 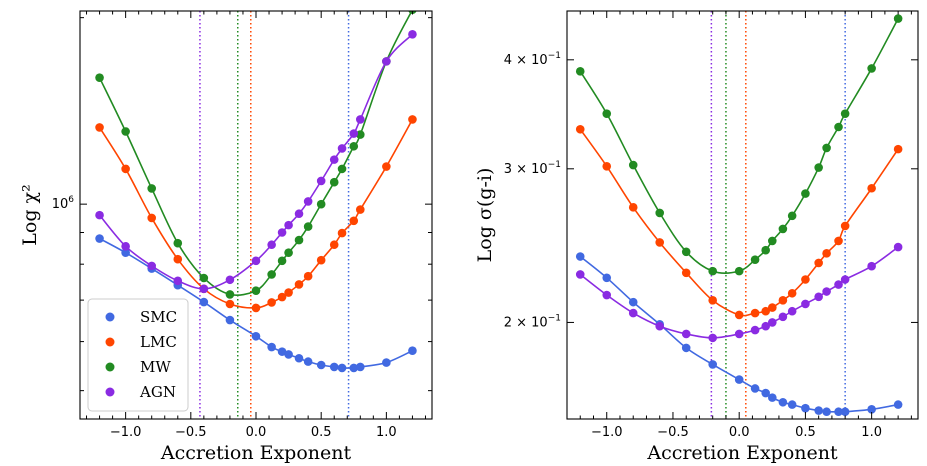 I want to click on x-axis-label: Accretion Exponent, so click(x=742, y=453).